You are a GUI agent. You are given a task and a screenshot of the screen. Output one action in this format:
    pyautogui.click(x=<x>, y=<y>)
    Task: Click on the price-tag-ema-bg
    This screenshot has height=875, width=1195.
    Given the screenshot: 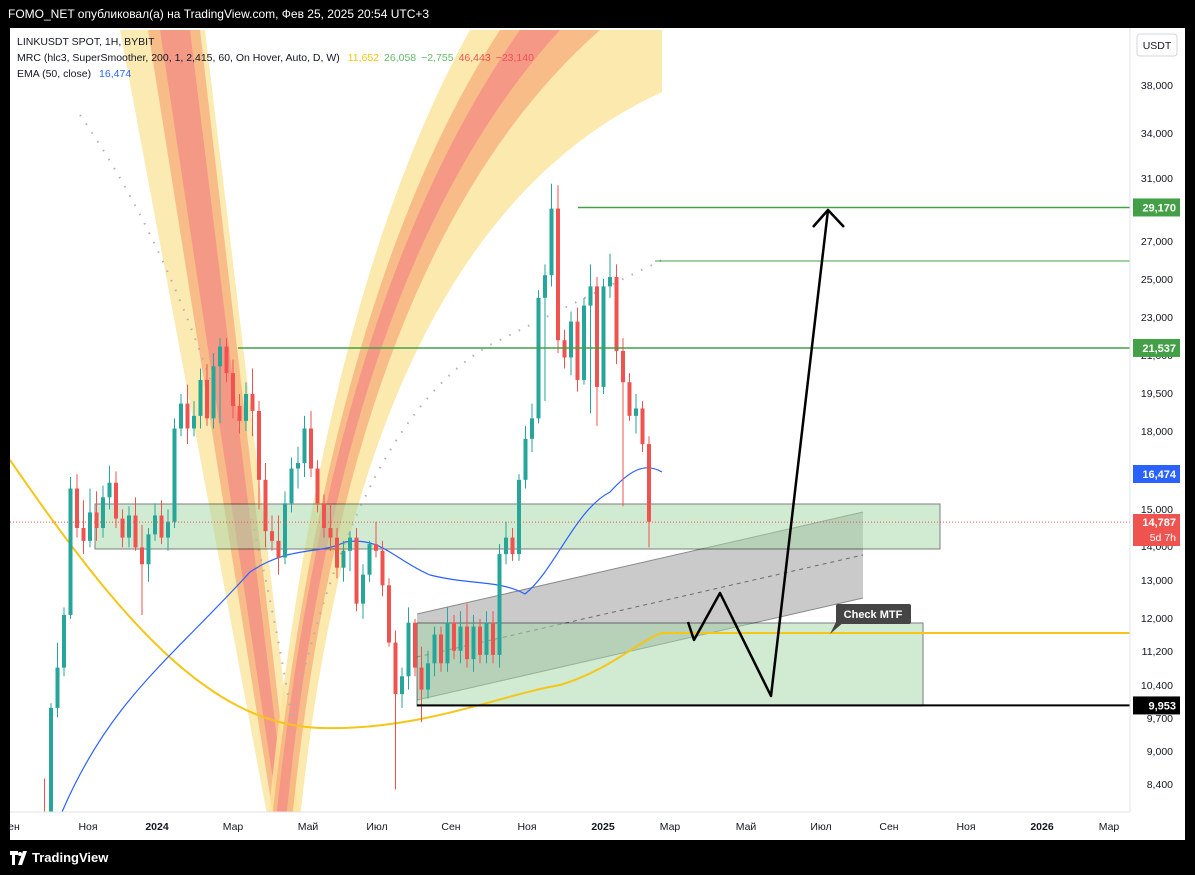 What is the action you would take?
    pyautogui.click(x=1156, y=474)
    